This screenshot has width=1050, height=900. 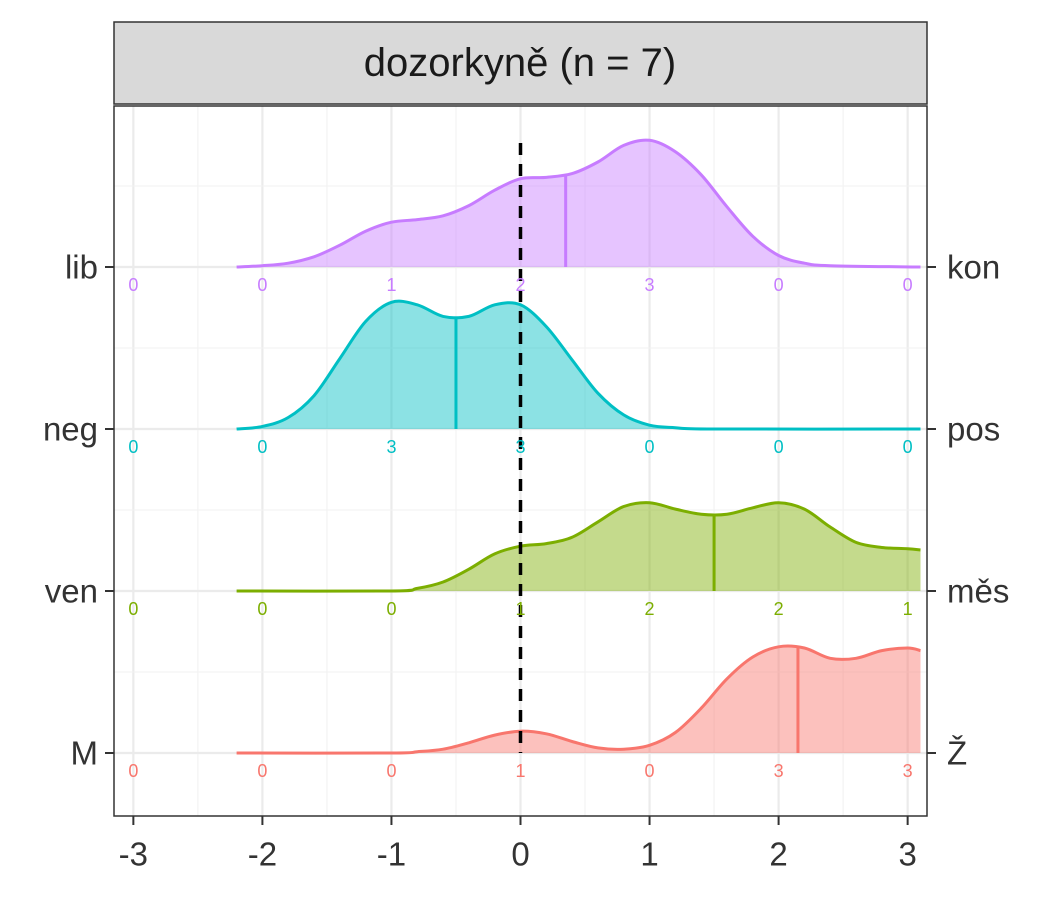 I want to click on facet-title: dozorkyně (n = 7), so click(x=520, y=63).